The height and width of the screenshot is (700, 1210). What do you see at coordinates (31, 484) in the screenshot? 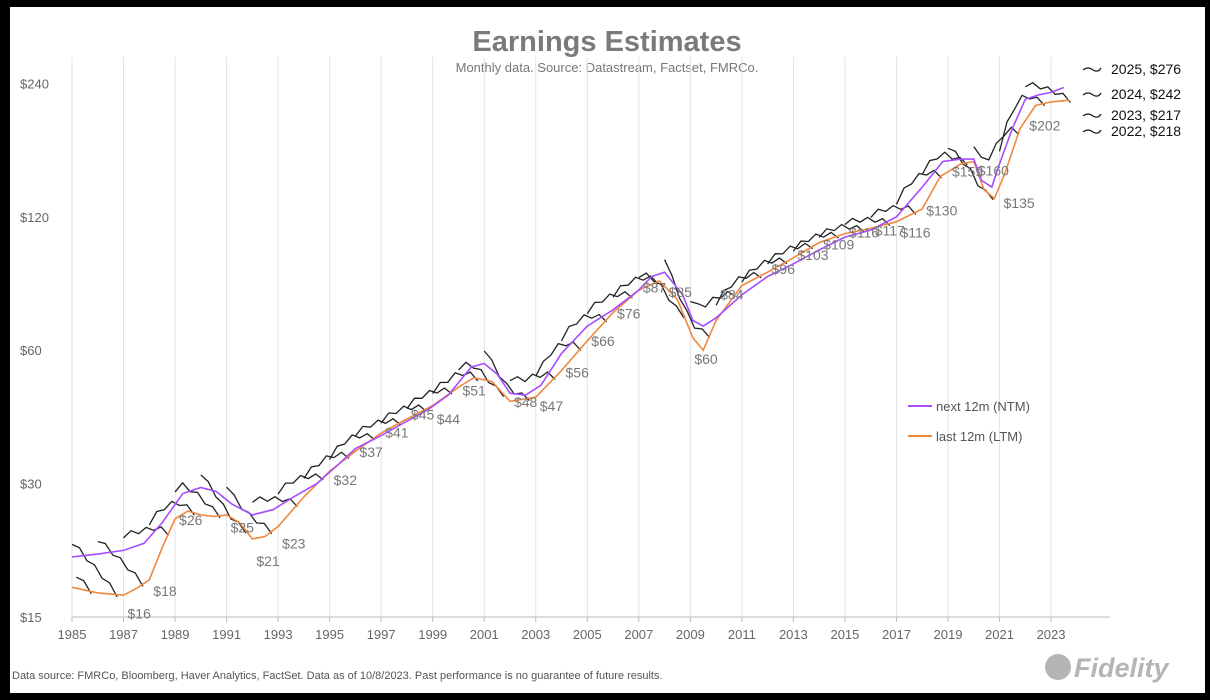
I see `y-tick-label: $30` at bounding box center [31, 484].